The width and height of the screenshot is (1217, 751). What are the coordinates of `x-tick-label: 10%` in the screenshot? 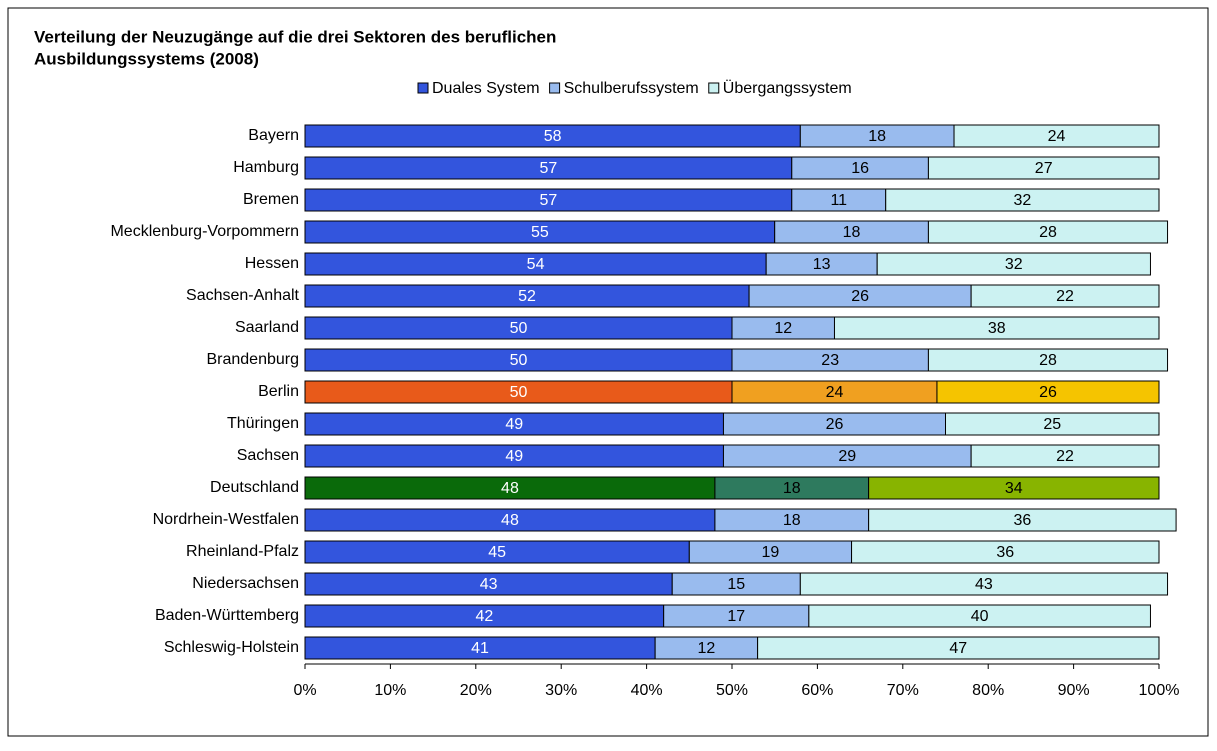 It's located at (390, 690).